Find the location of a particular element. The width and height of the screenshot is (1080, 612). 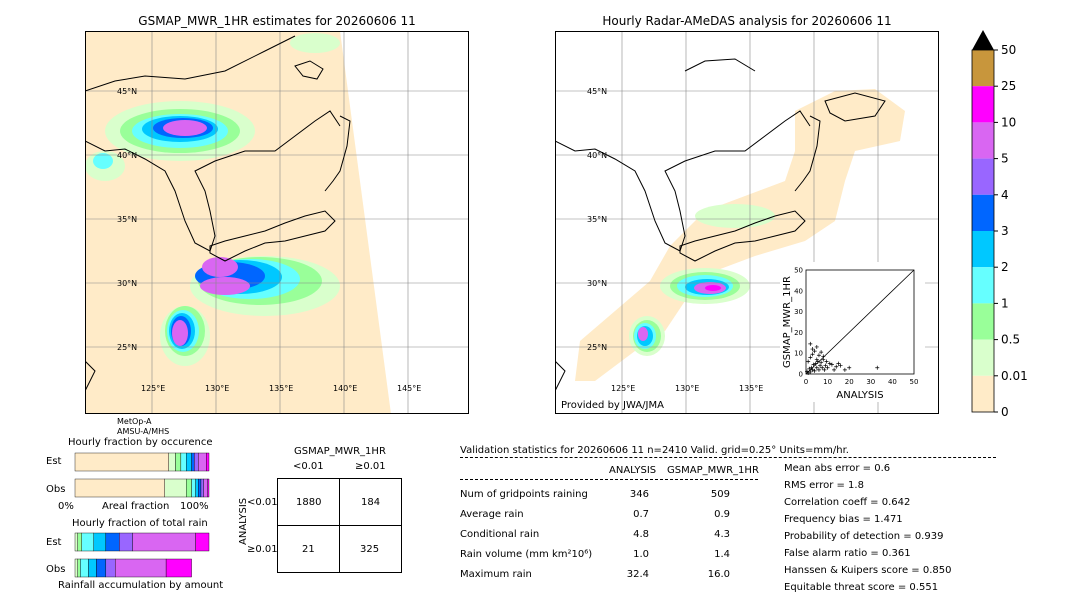

right-map-lat-45: 45°N is located at coordinates (597, 91).